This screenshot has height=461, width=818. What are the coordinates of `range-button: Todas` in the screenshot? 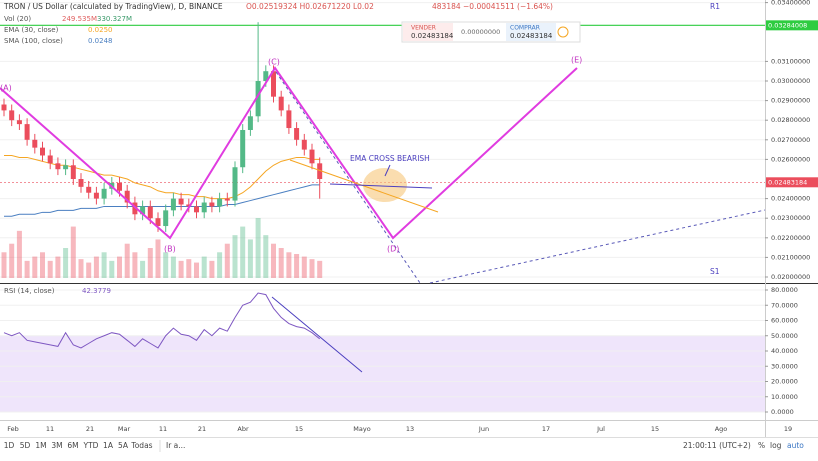 It's located at (141, 445).